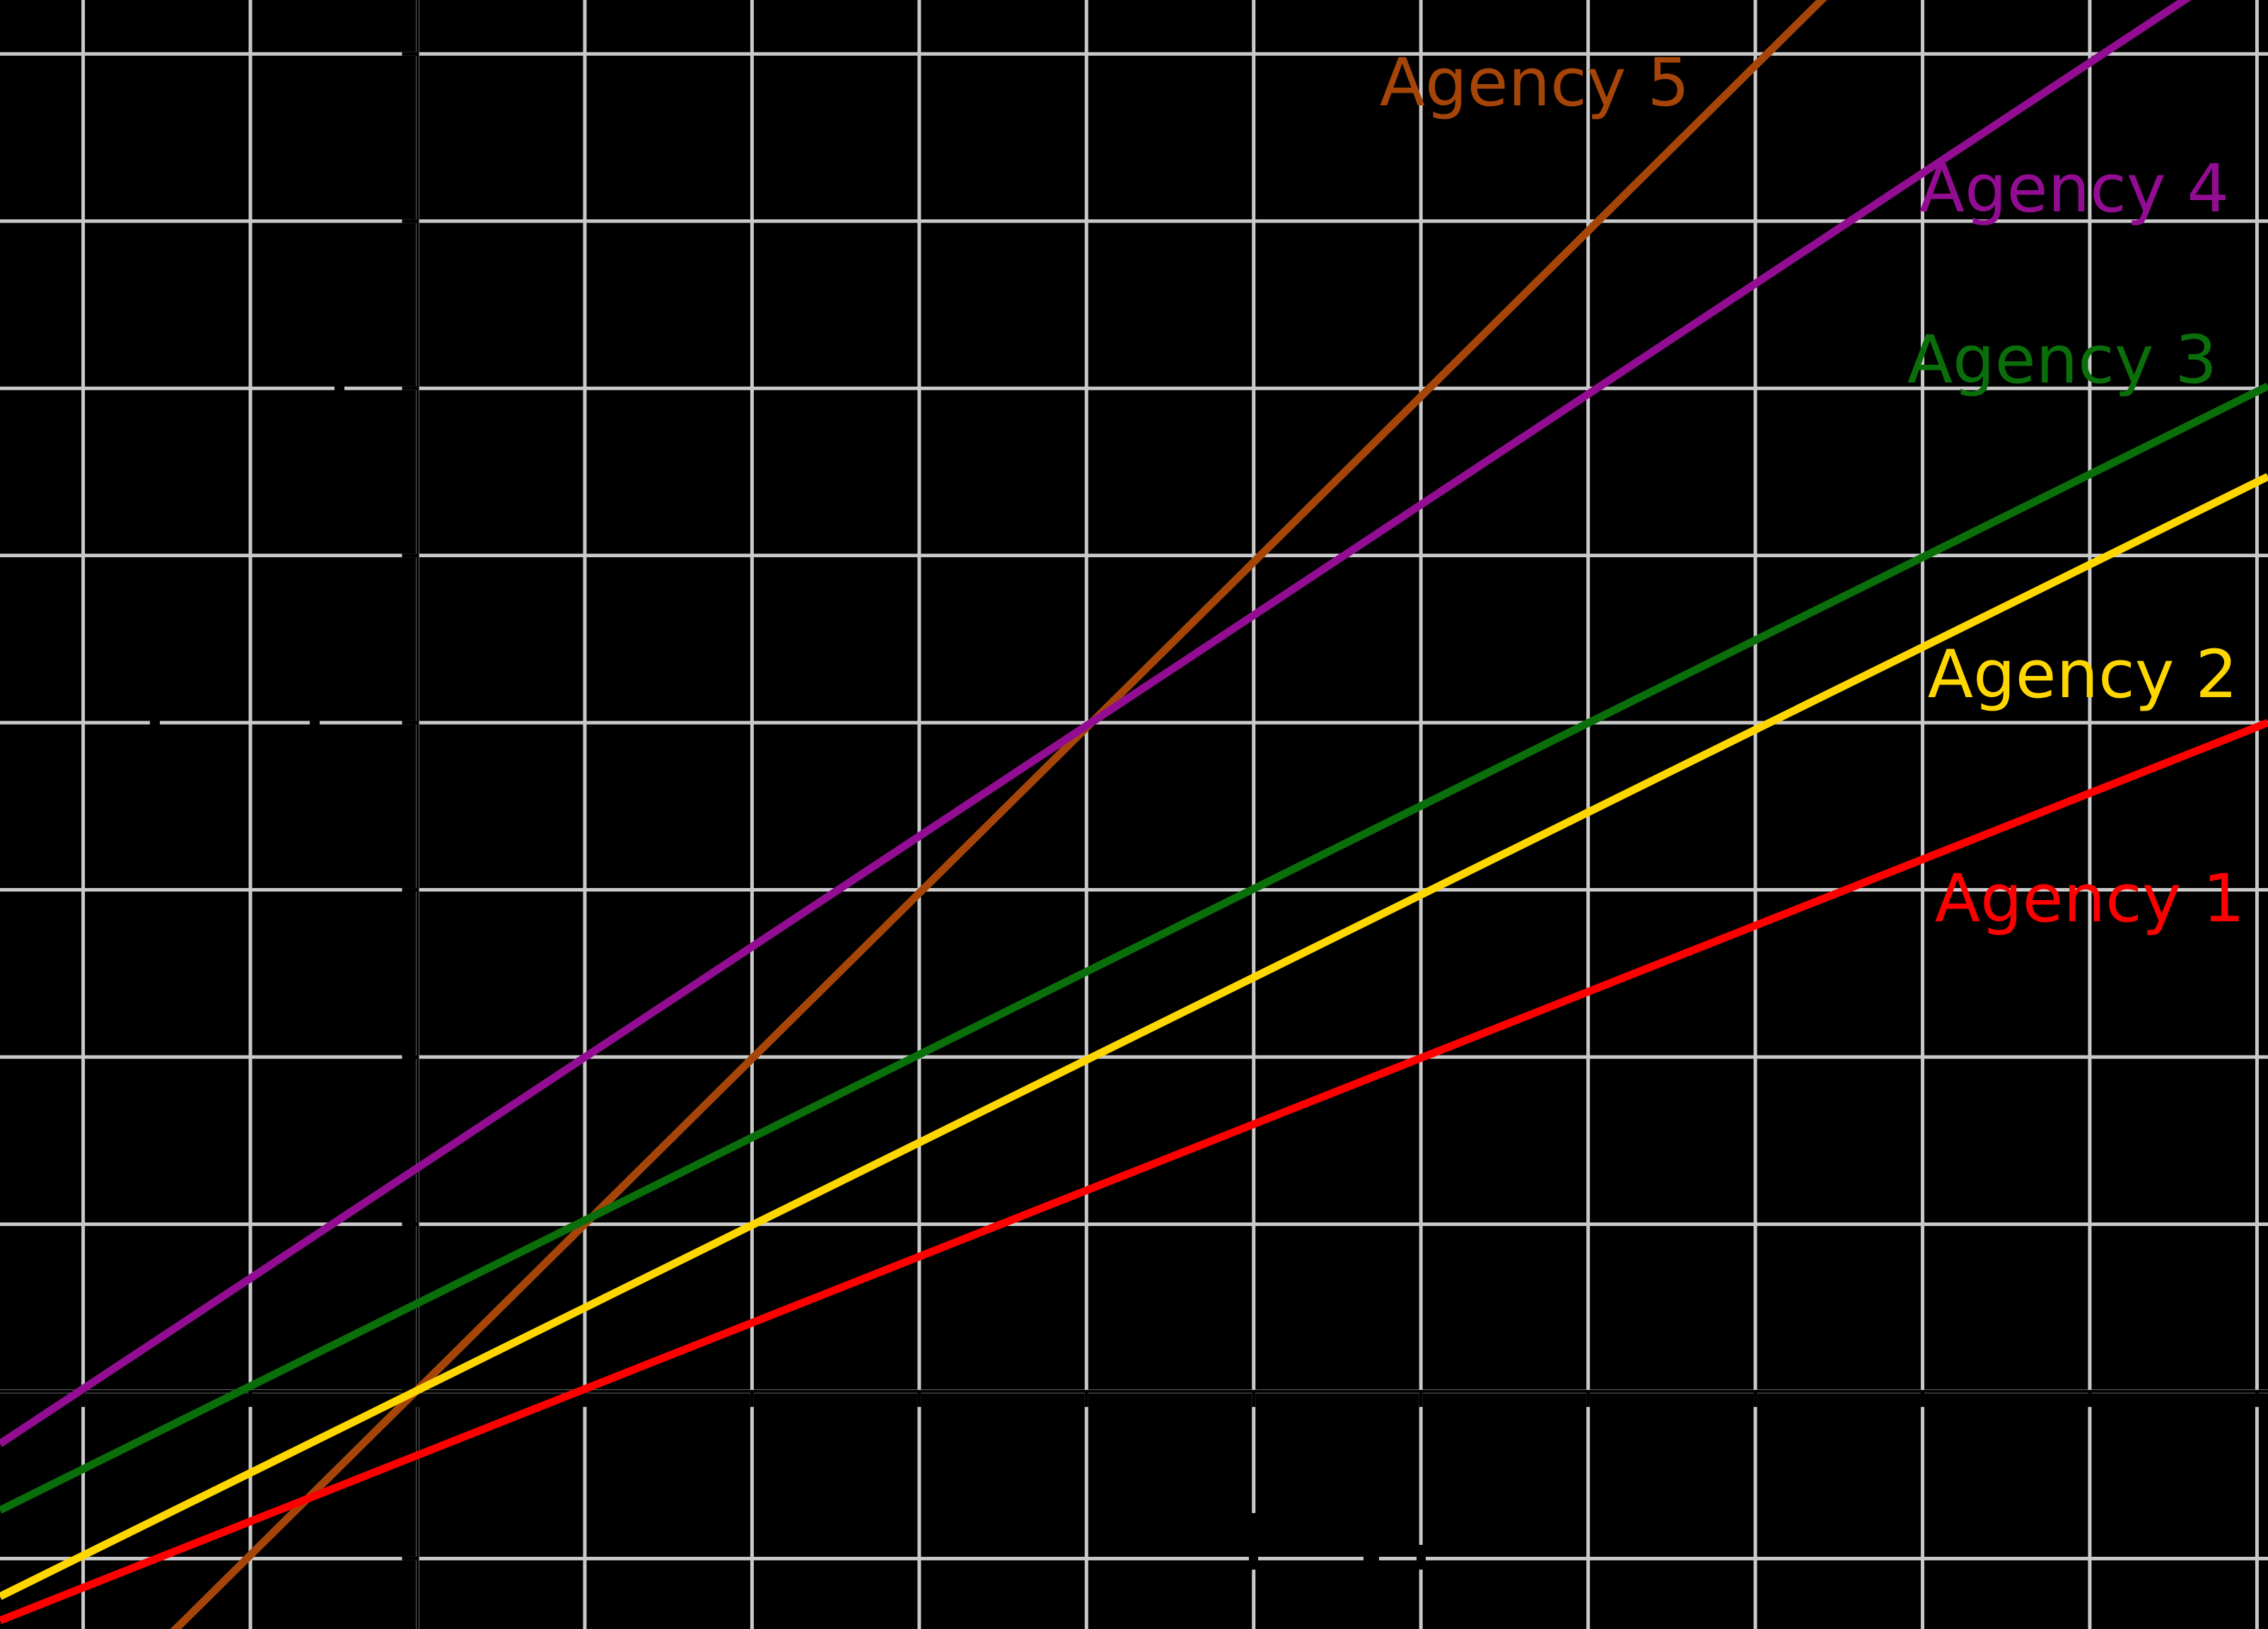 Image resolution: width=2268 pixels, height=1629 pixels. Describe the element at coordinates (2082, 674) in the screenshot. I see `line-label-agency-2: Agency 2` at that location.